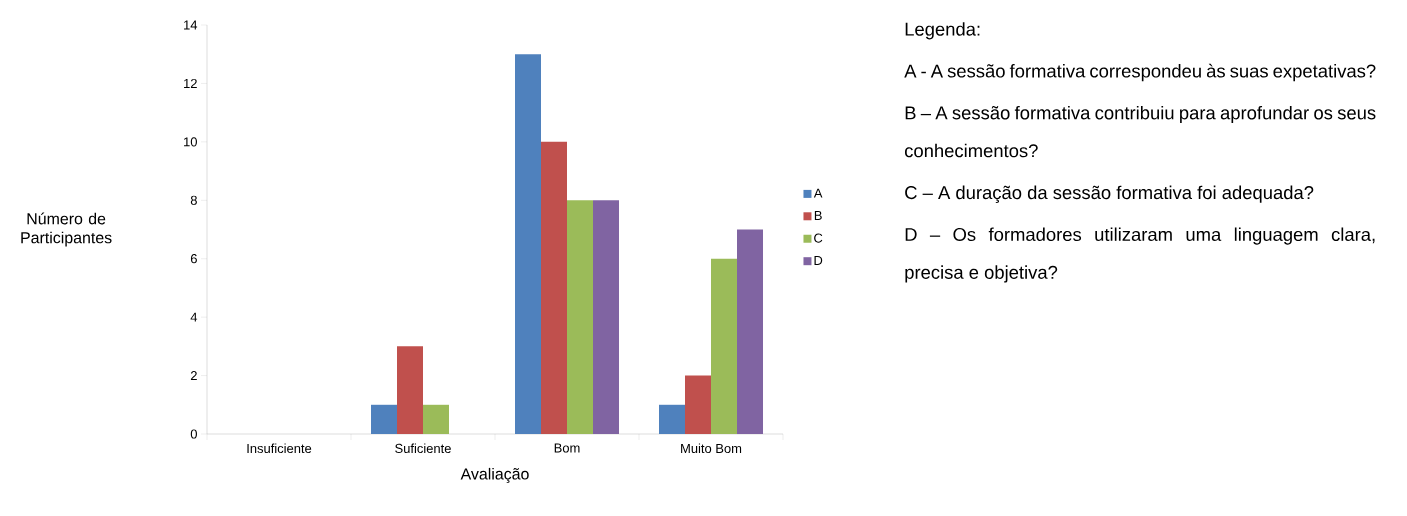 The height and width of the screenshot is (516, 1407). Describe the element at coordinates (66, 229) in the screenshot. I see `y-axis-title: Número de Participantes` at that location.